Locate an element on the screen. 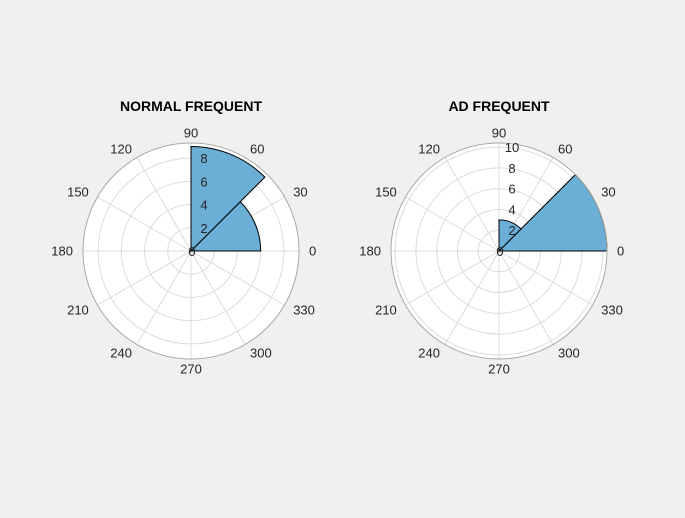 Image resolution: width=685 pixels, height=518 pixels. chart-title: NORMAL FREQUENT is located at coordinates (191, 106).